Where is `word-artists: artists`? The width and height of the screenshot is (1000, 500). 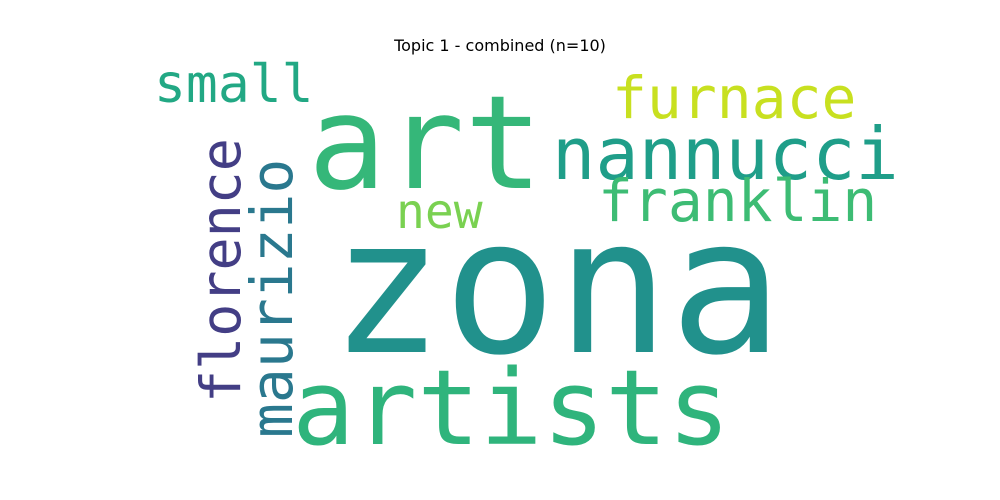 word-artists: artists is located at coordinates (511, 408).